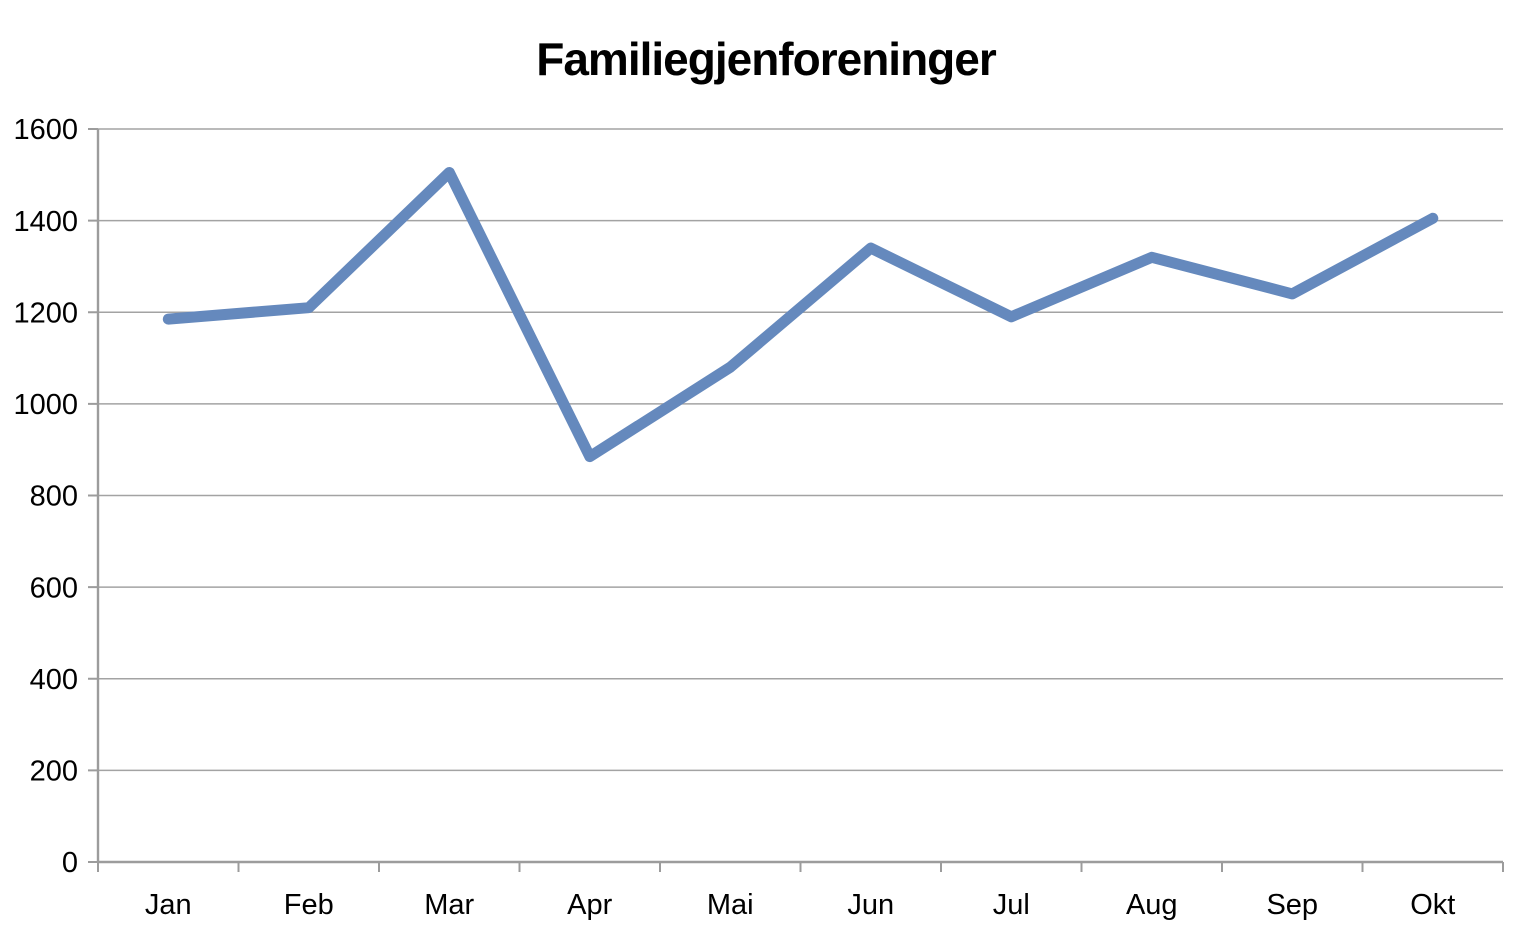  Describe the element at coordinates (1152, 905) in the screenshot. I see `x-axis-label: Aug` at that location.